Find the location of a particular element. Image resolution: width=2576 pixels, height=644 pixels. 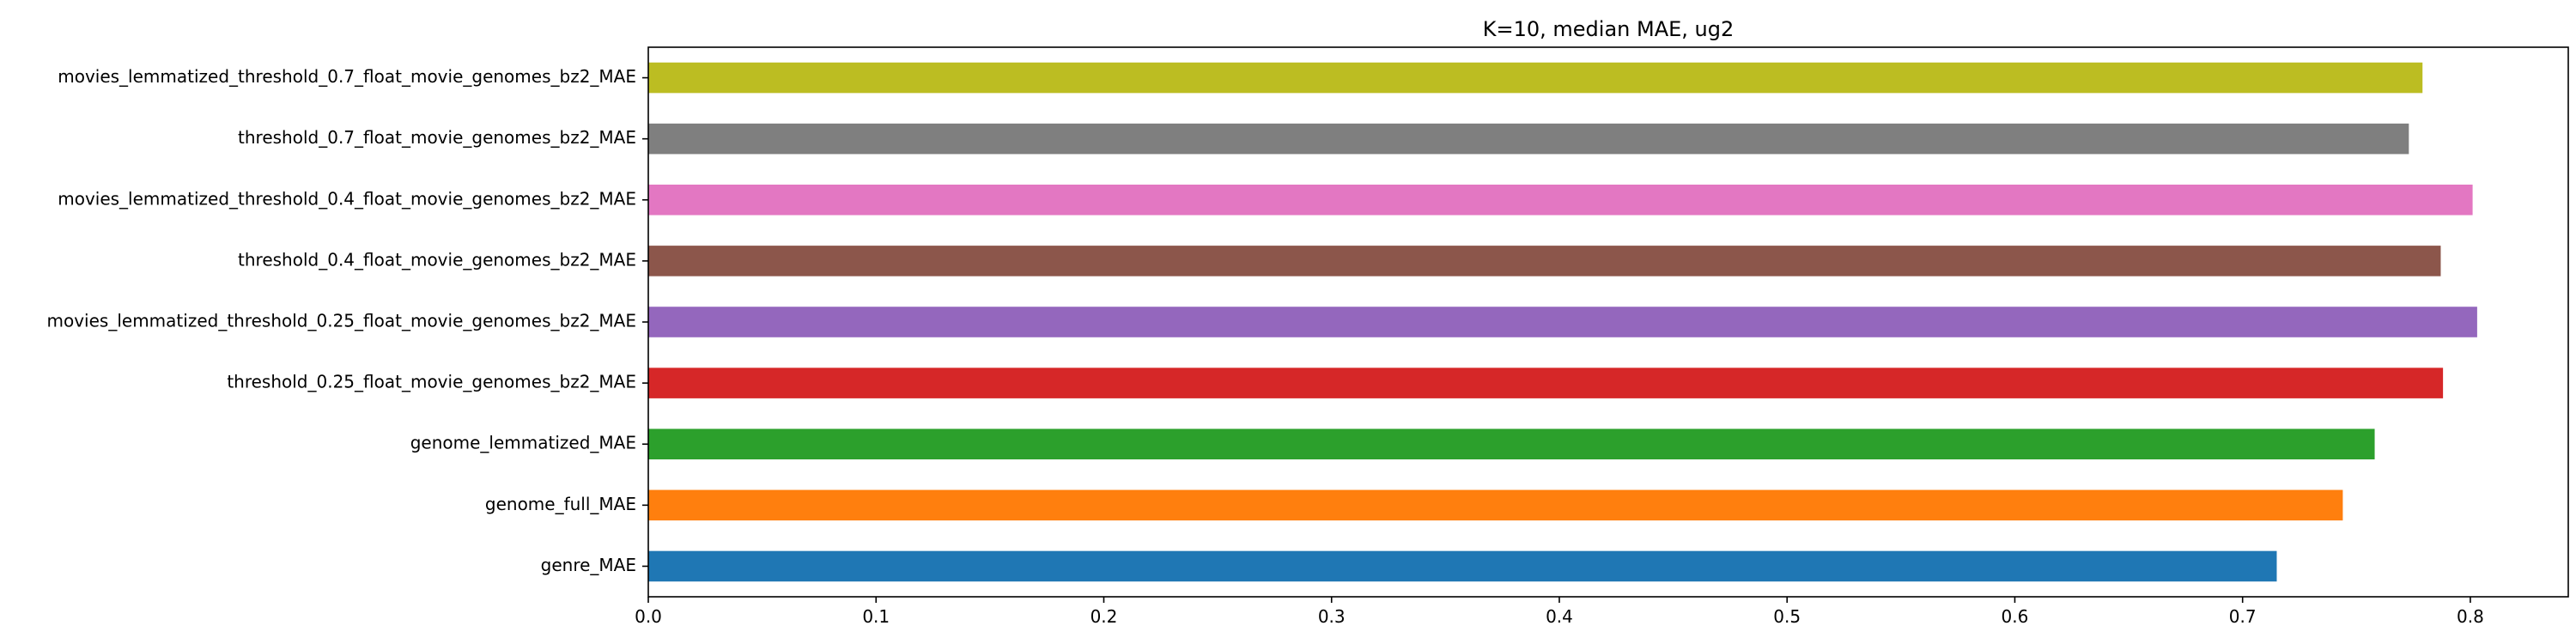

category-label: genome_lemmatized_MAE is located at coordinates (523, 443).